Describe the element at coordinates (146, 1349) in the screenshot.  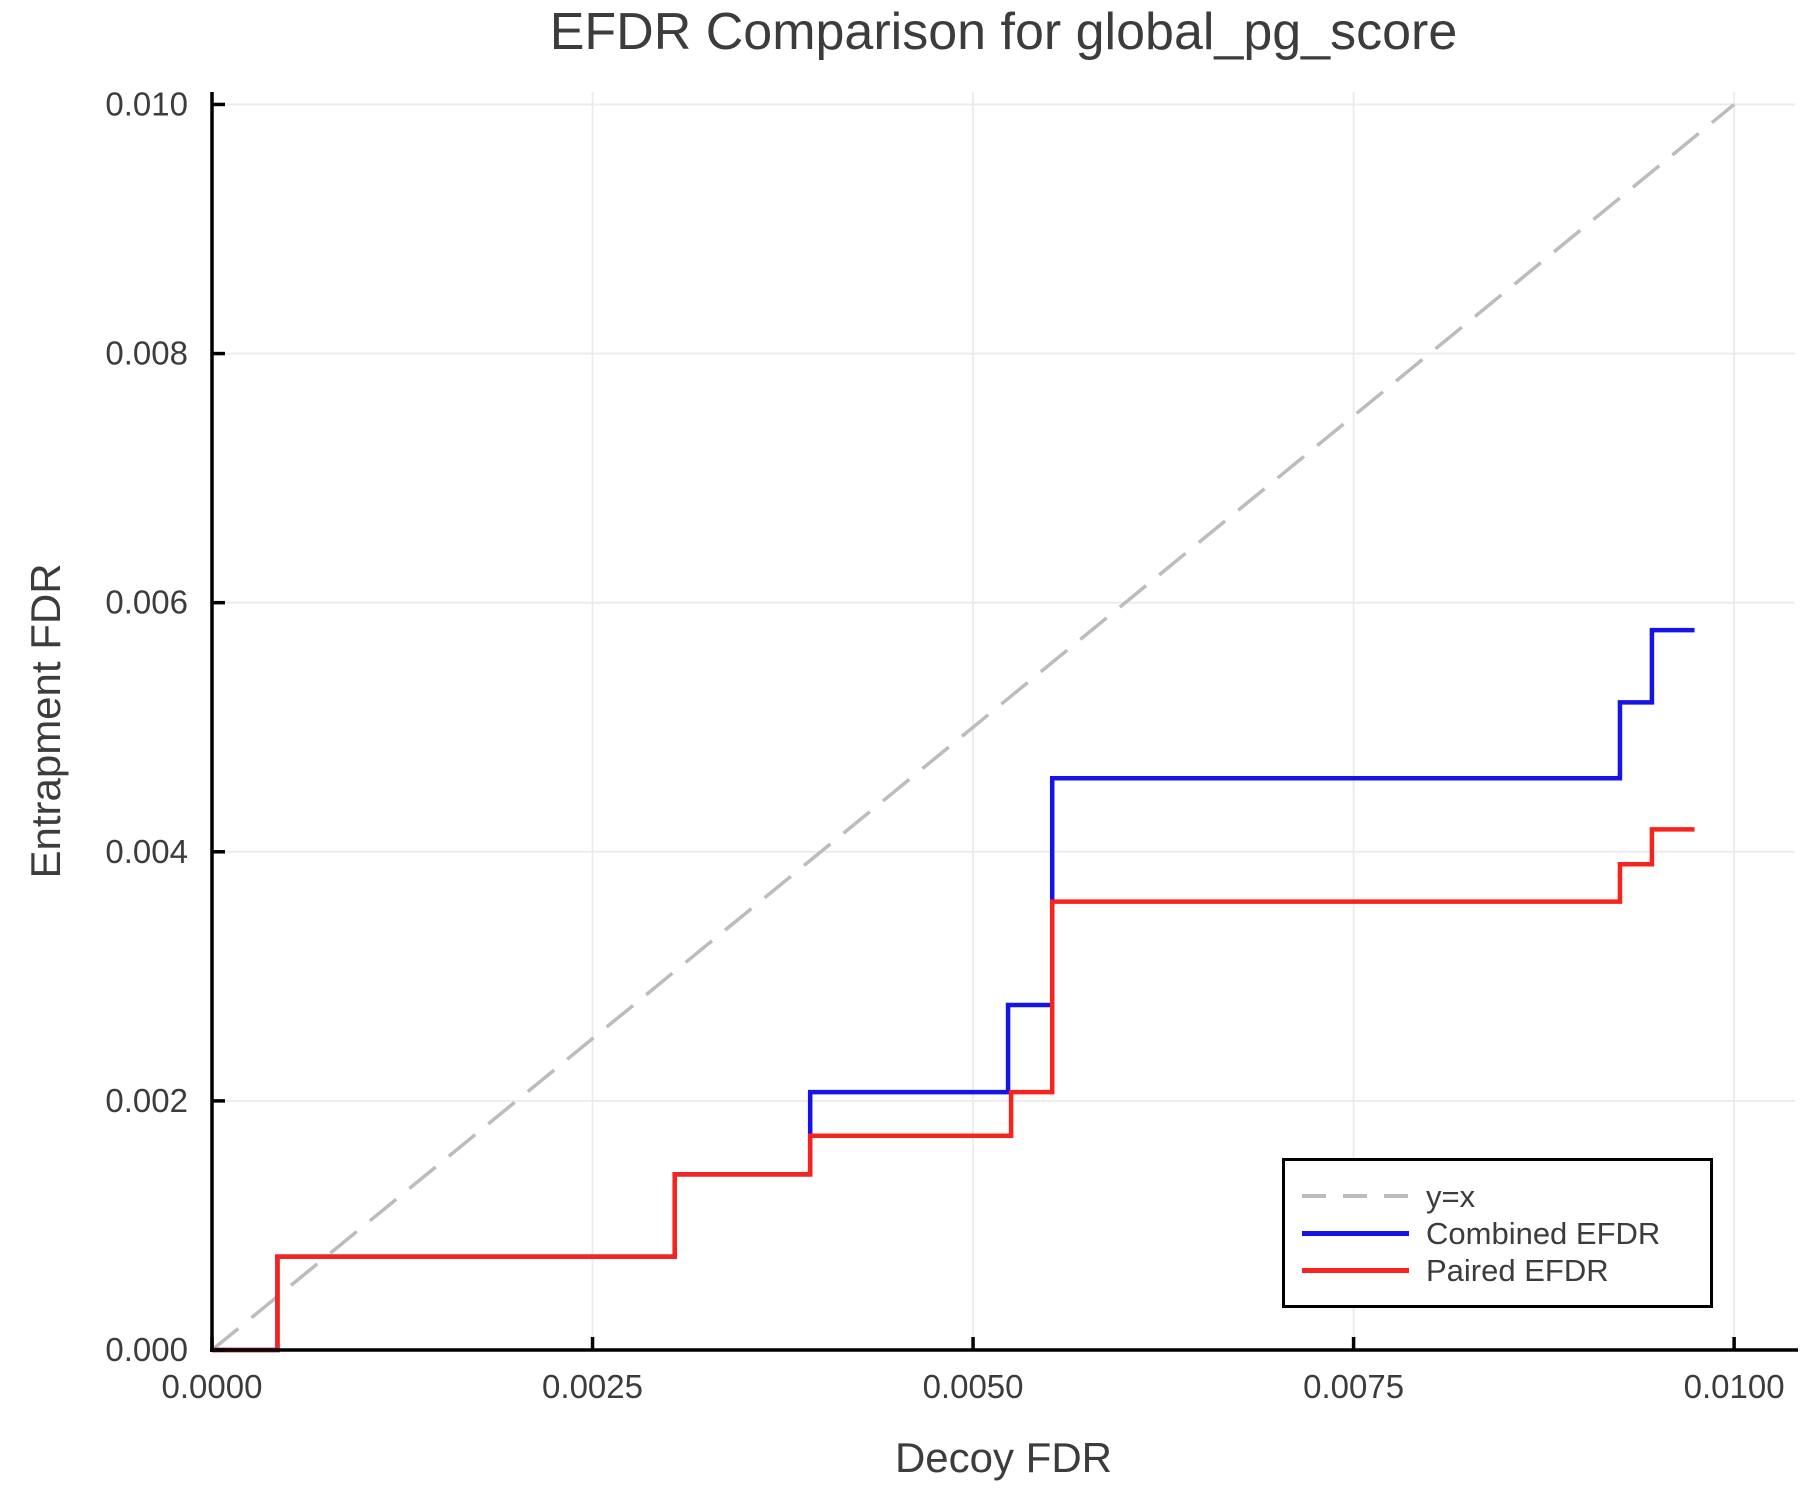
I see `y-tick-label: 0.000` at that location.